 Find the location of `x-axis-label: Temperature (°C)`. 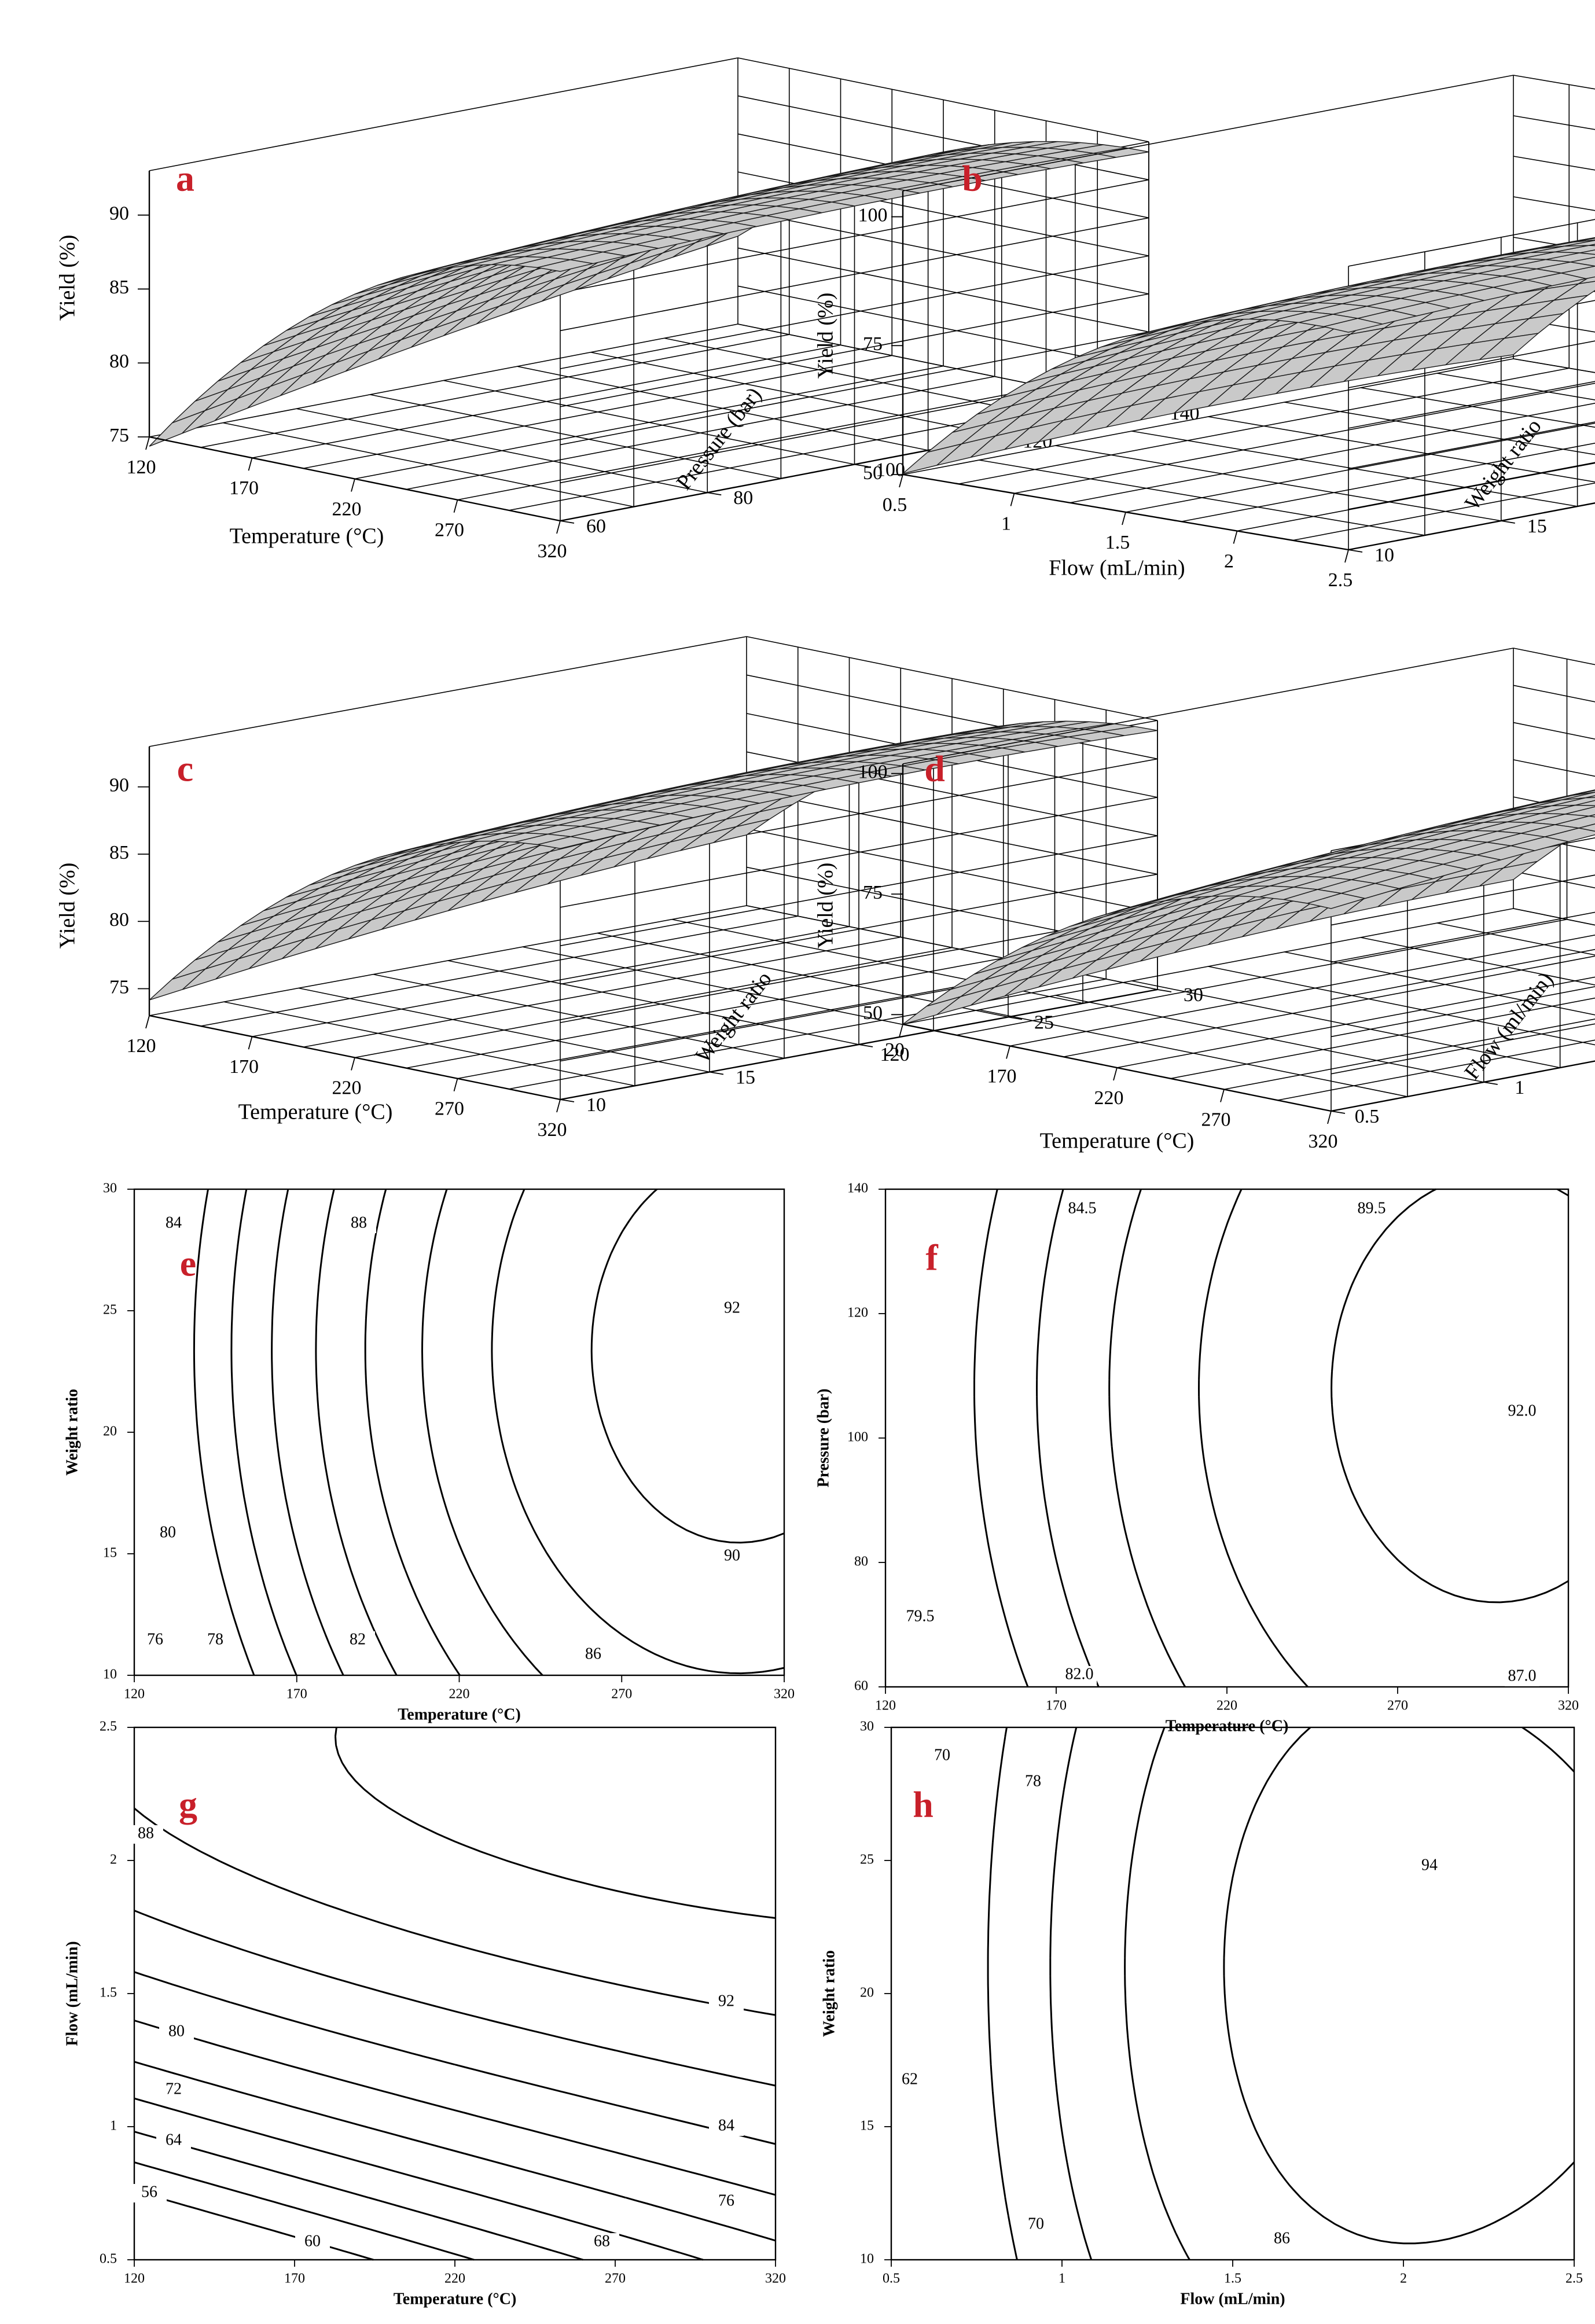

x-axis-label: Temperature (°C) is located at coordinates (307, 536).